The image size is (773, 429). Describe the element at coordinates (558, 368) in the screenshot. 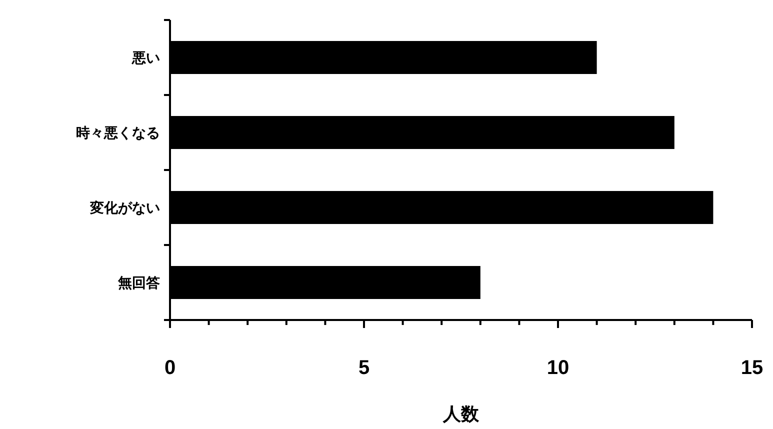

I see `x-tick-label: 10` at that location.